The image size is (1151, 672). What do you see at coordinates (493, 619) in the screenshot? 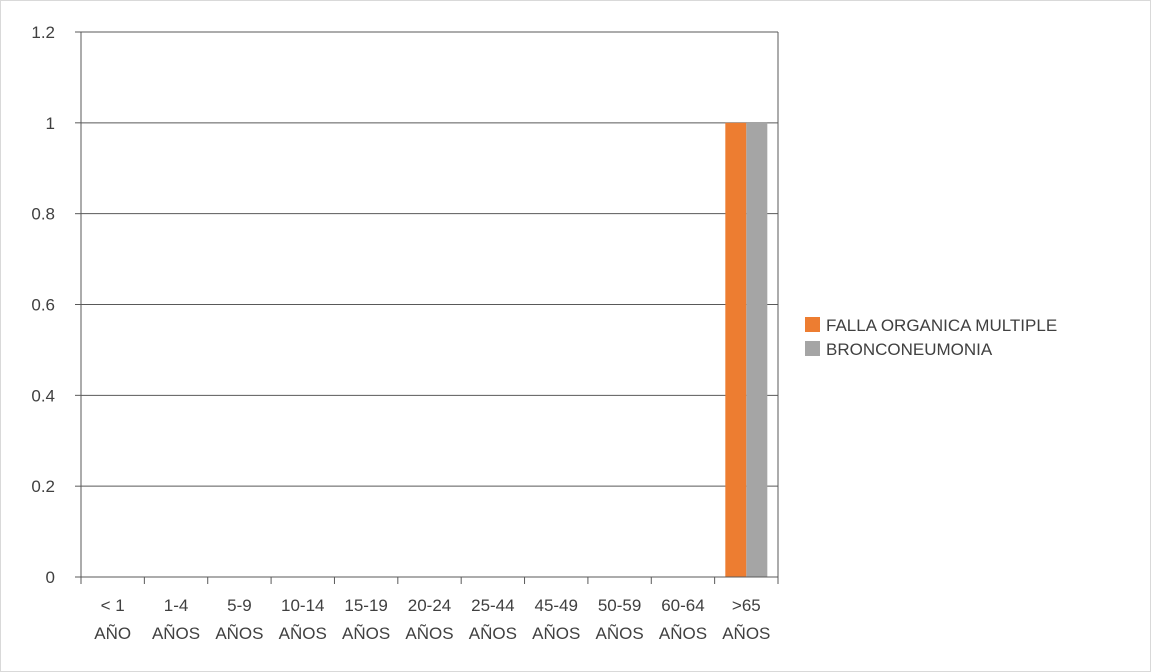
I see `x-tick-label: 25-44 AÑOS` at bounding box center [493, 619].